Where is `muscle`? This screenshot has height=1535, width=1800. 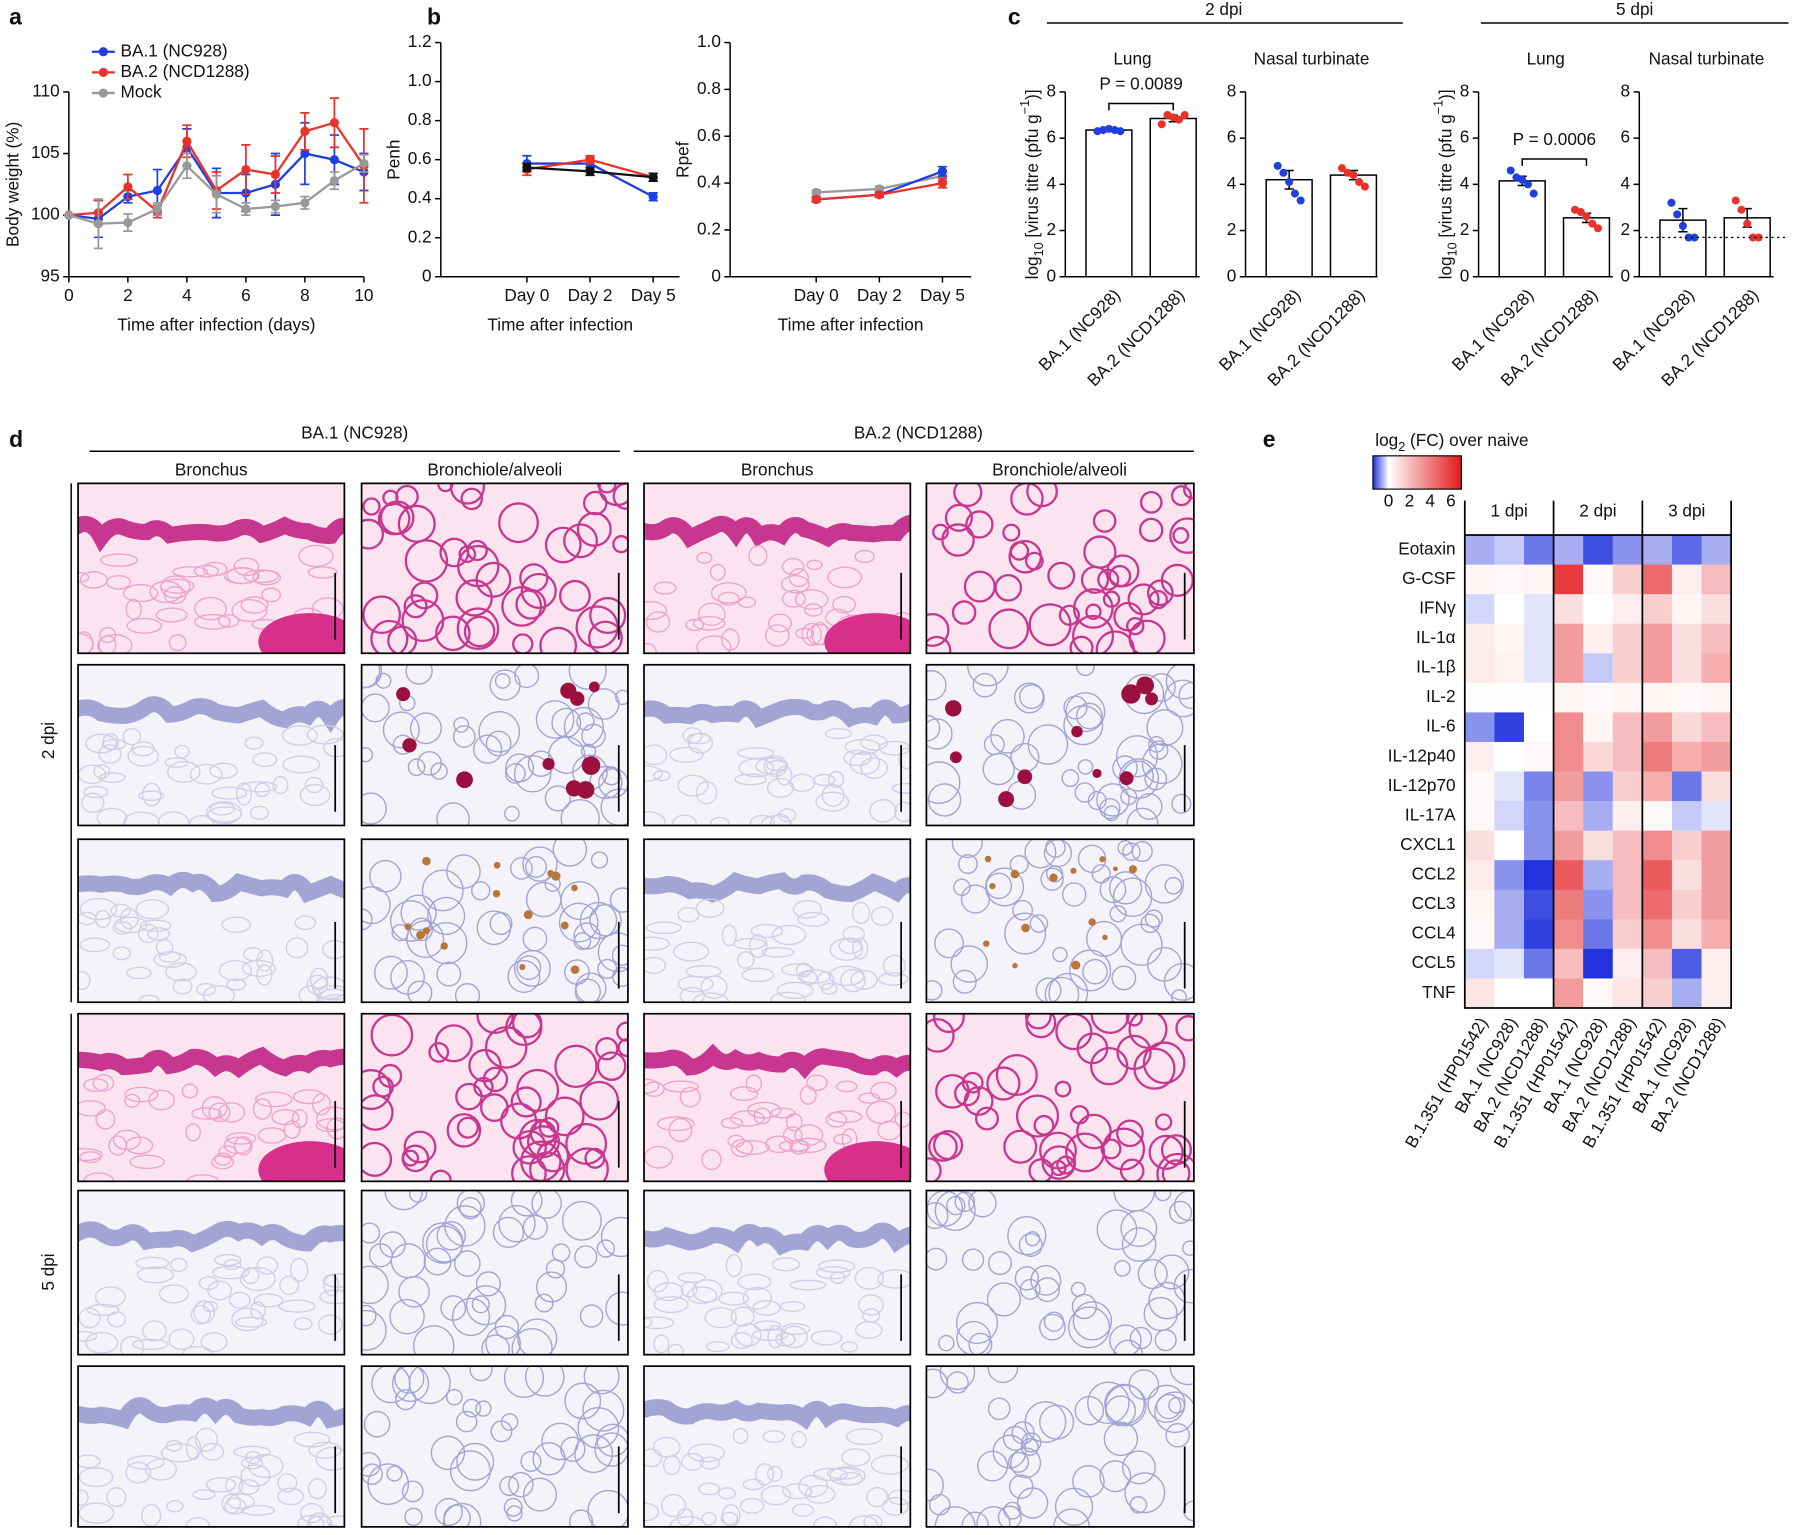 muscle is located at coordinates (867, 1161).